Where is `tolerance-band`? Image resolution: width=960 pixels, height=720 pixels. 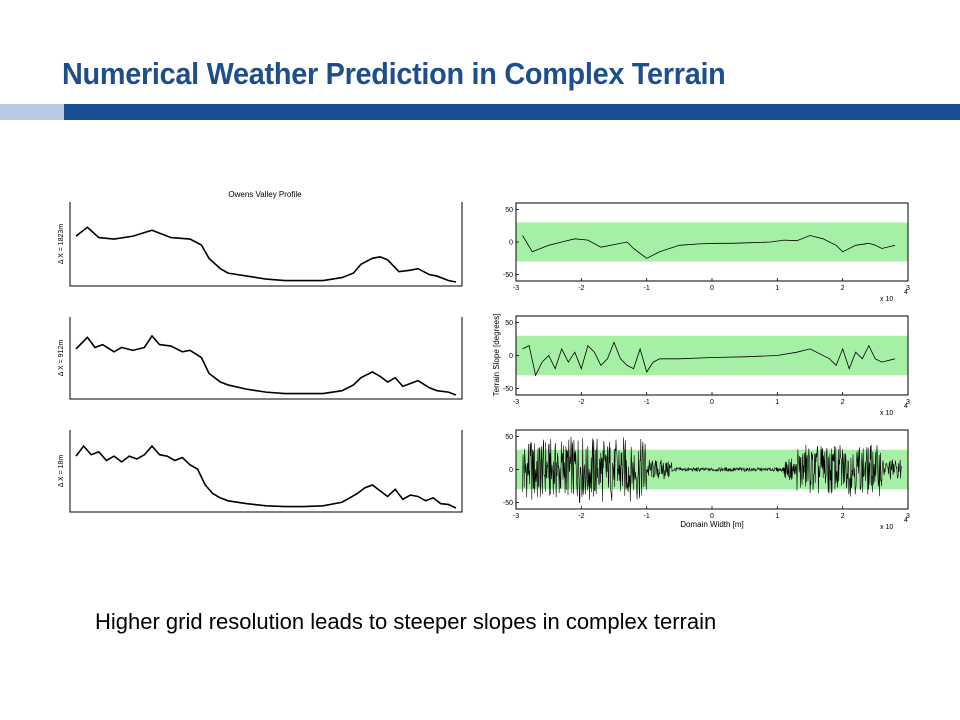
tolerance-band is located at coordinates (712, 242).